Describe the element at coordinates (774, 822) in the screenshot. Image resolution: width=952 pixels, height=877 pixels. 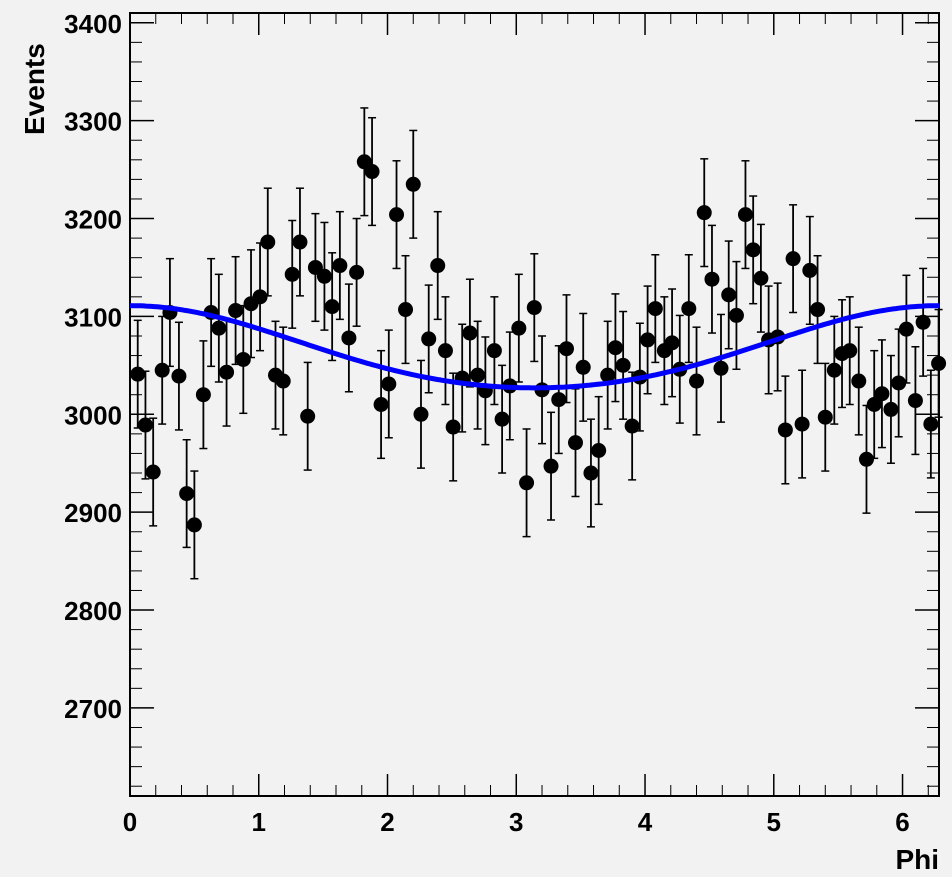
I see `x-tick-label: 5` at that location.